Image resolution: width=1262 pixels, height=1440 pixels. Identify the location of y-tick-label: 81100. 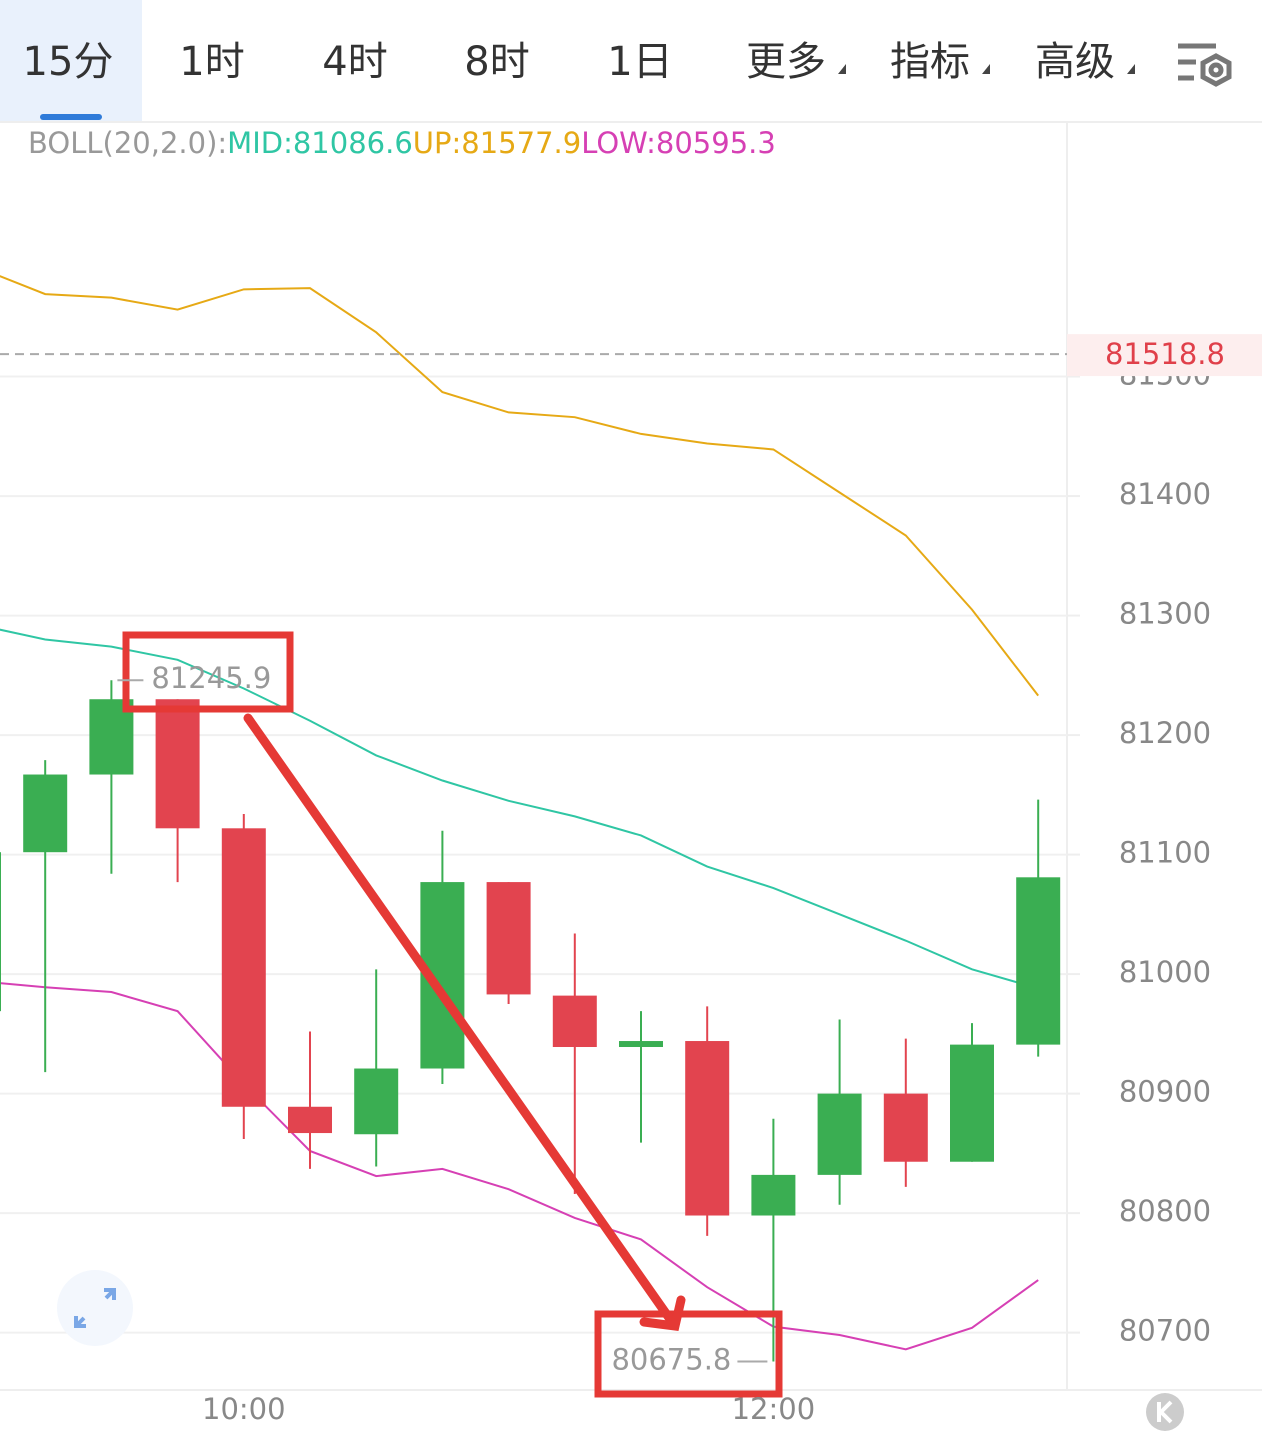
(1165, 853).